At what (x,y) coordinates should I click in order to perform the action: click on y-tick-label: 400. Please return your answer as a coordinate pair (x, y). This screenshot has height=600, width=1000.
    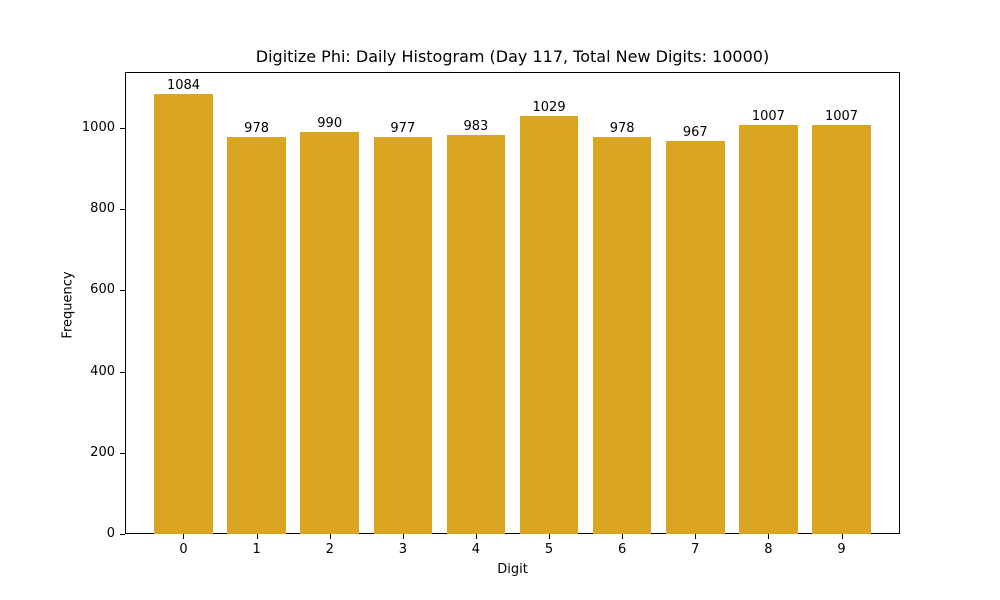
    Looking at the image, I should click on (102, 371).